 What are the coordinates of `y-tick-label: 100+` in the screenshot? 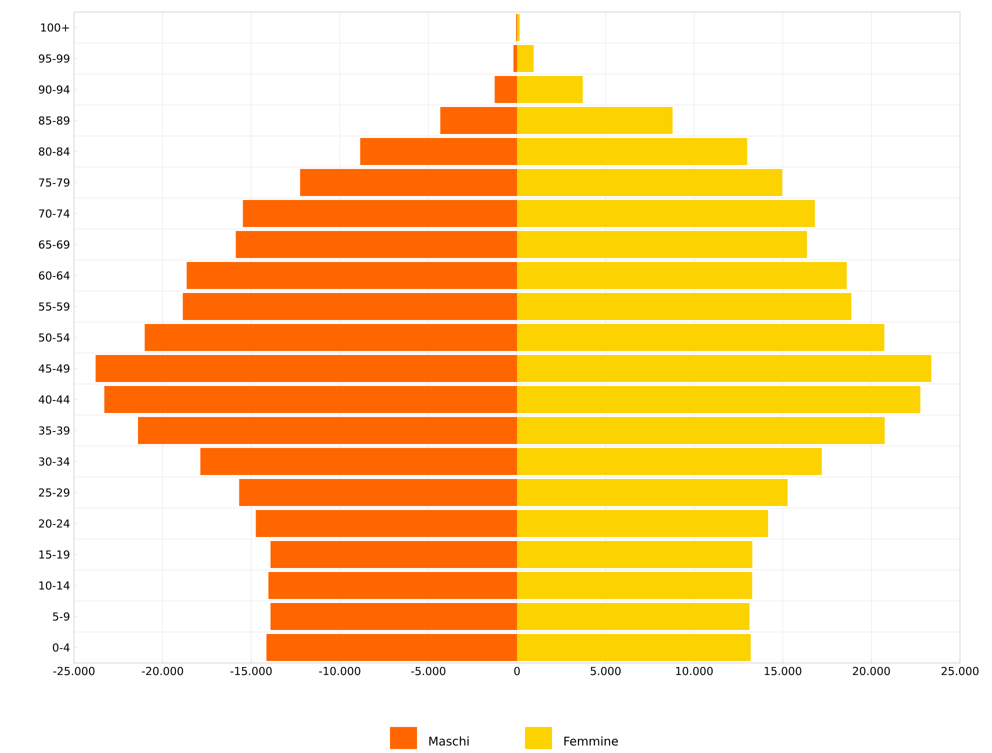 It's located at (55, 27).